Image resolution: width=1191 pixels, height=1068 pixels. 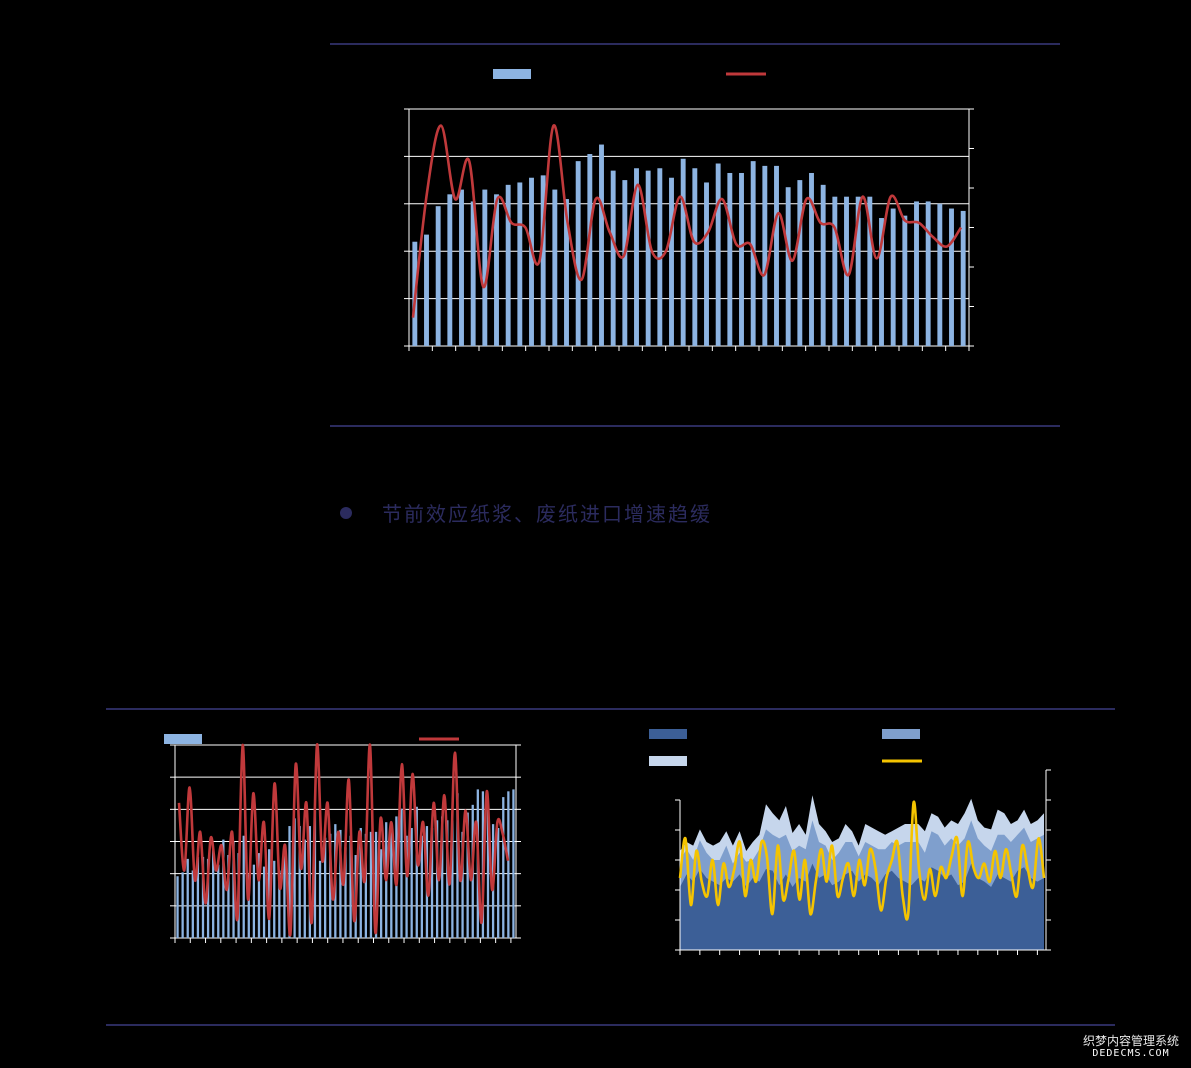 What do you see at coordinates (547, 514) in the screenshot?
I see `section-heading: 节前效应纸浆、废纸进口增速趋缓` at bounding box center [547, 514].